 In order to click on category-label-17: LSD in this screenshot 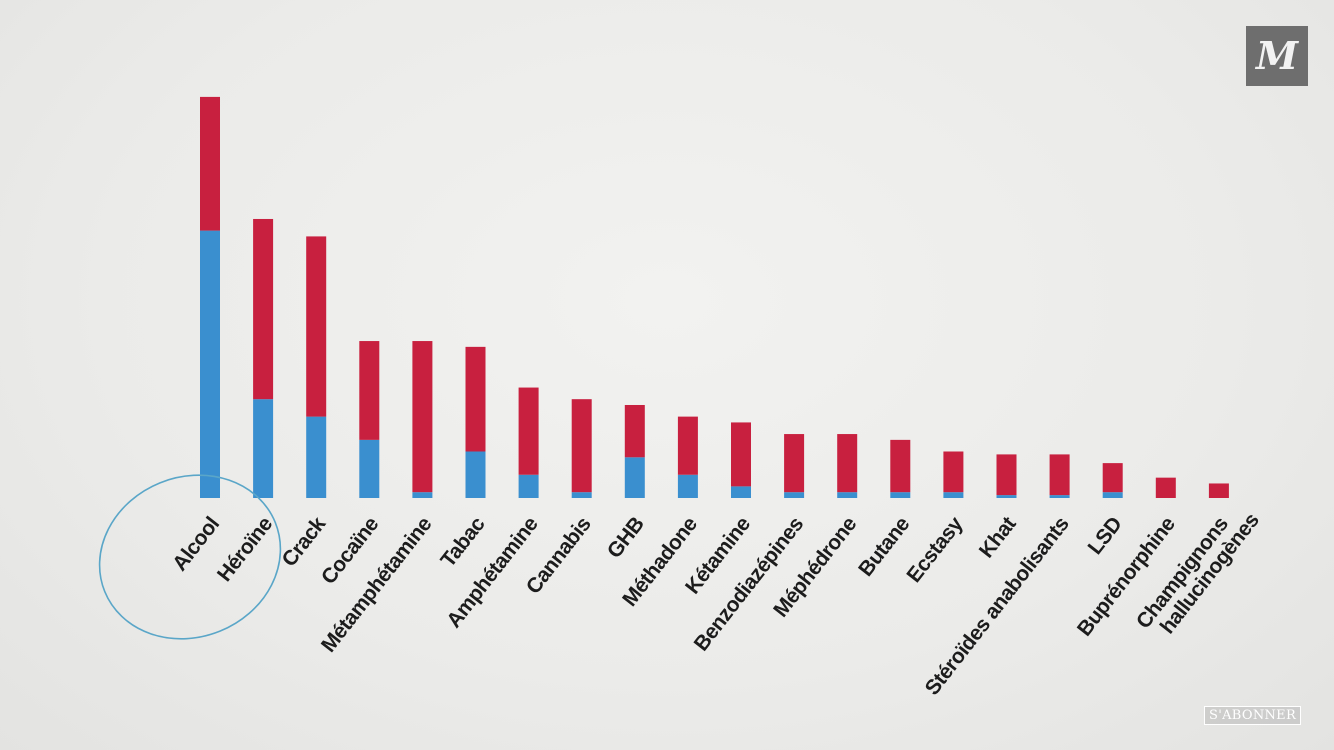, I will do `click(1105, 536)`.